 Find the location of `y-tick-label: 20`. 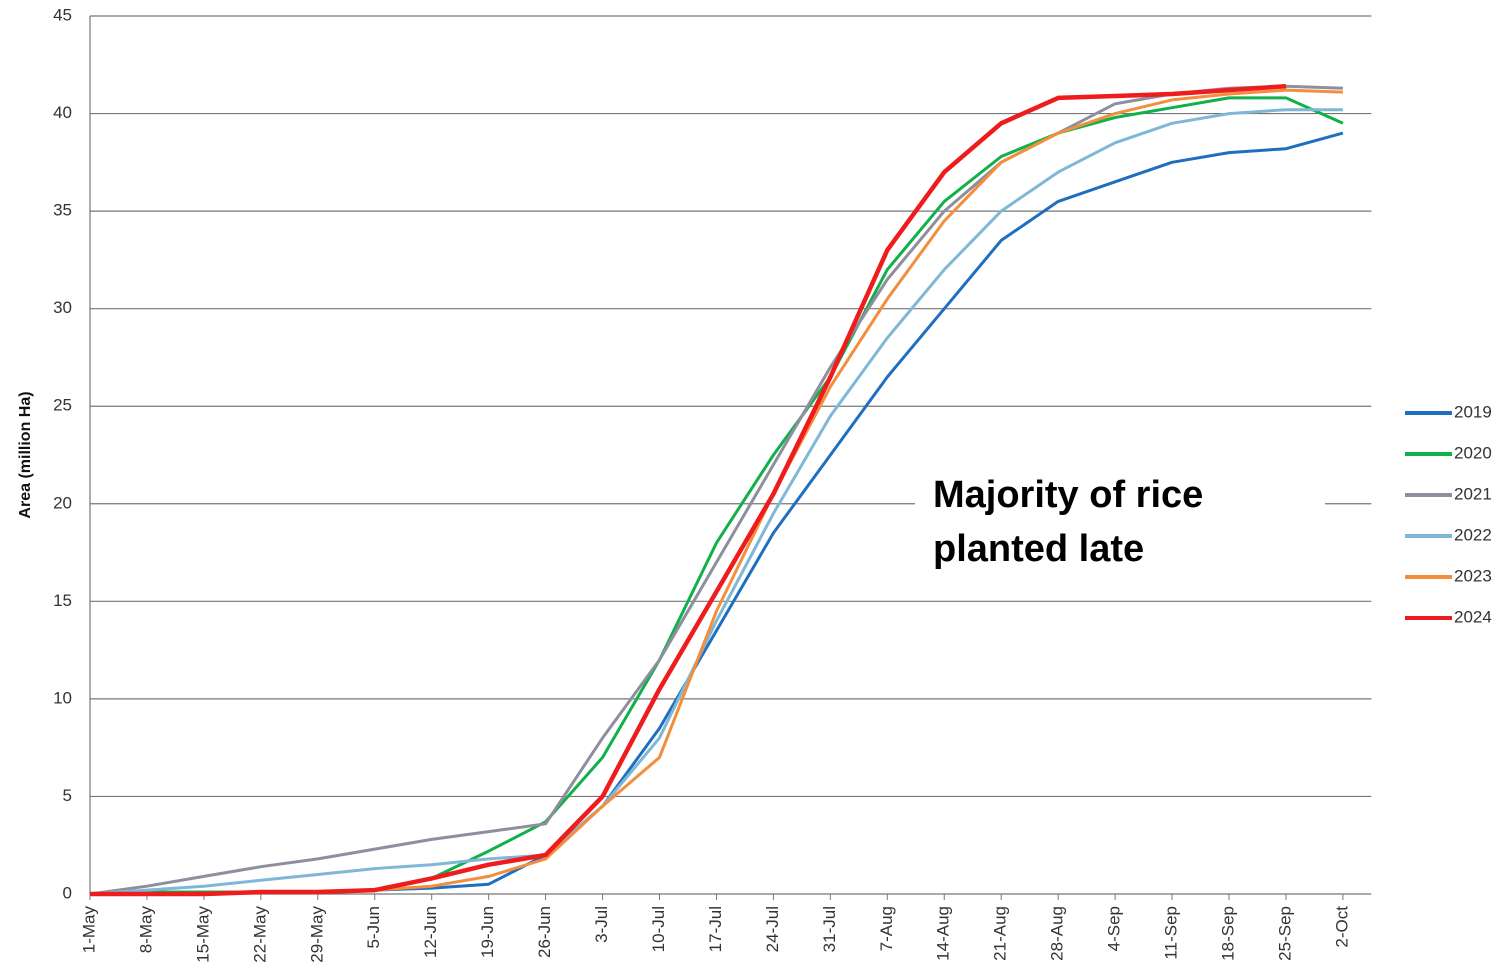

y-tick-label: 20 is located at coordinates (62, 502).